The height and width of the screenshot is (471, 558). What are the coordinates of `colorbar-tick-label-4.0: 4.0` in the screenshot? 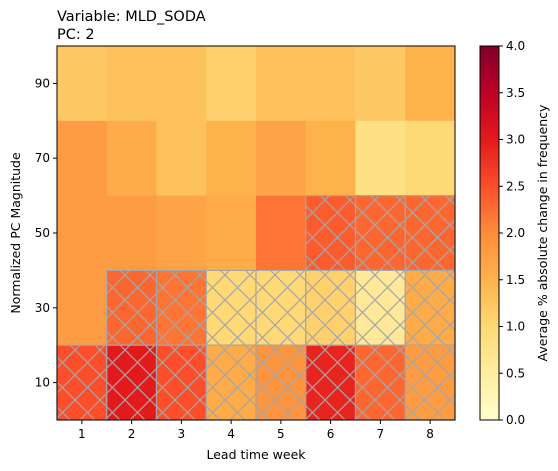 It's located at (515, 46).